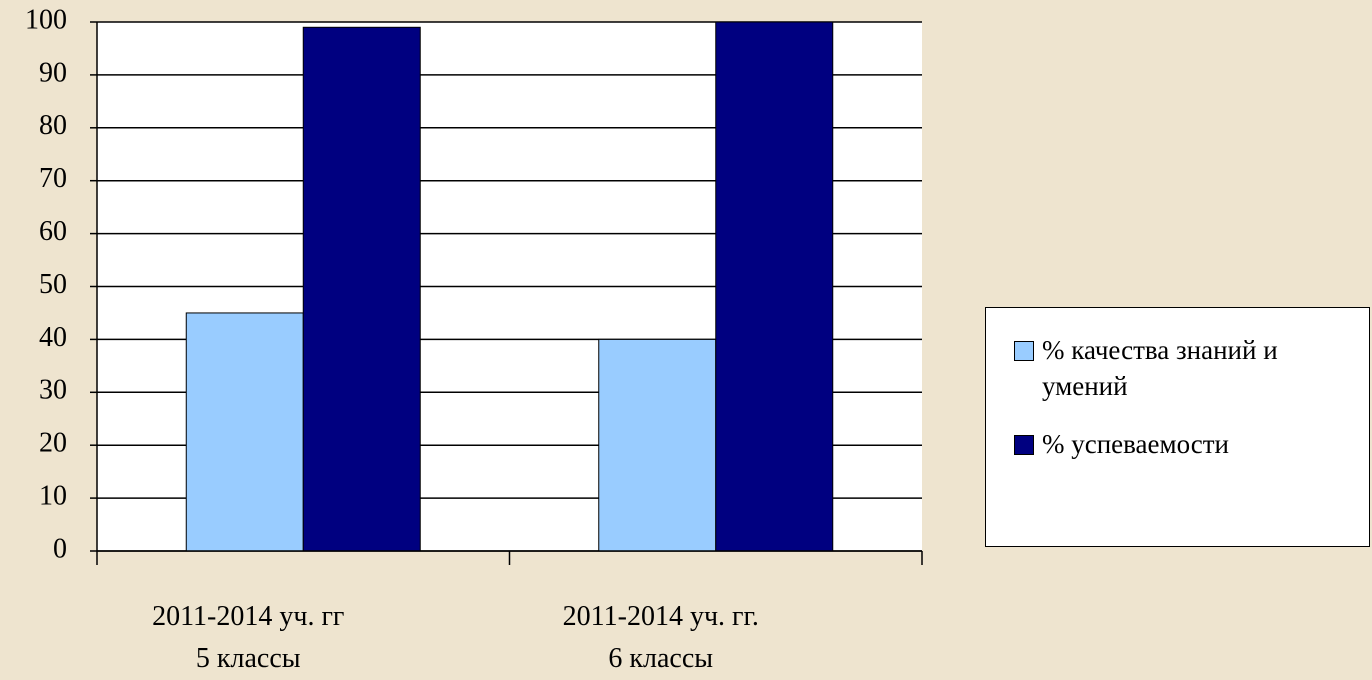  I want to click on legend-label: % качества знаний и умений, so click(1160, 368).